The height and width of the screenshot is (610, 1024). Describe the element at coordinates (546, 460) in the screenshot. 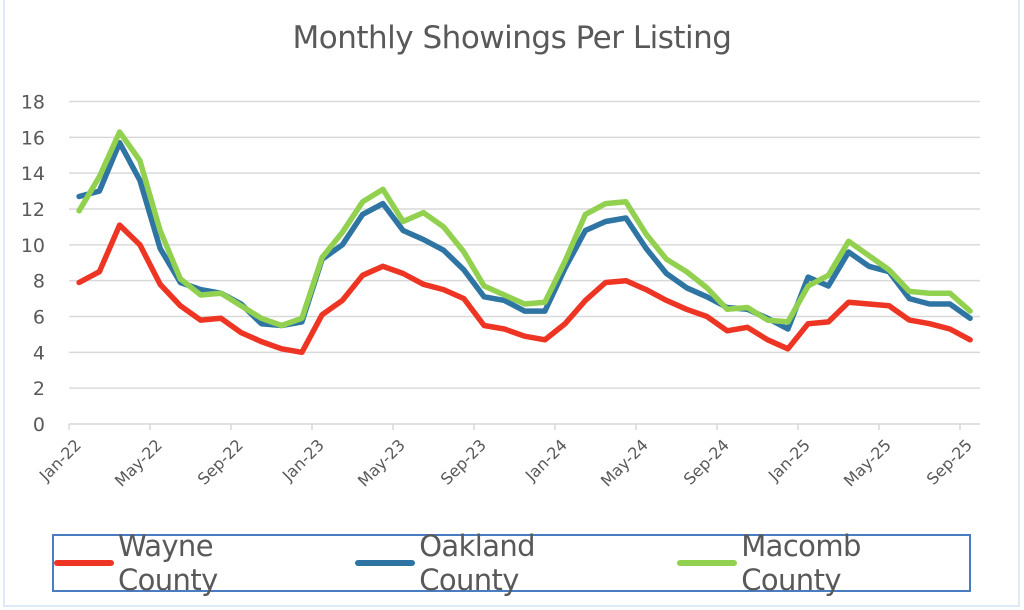

I see `x-tick-label: Jan-24` at that location.